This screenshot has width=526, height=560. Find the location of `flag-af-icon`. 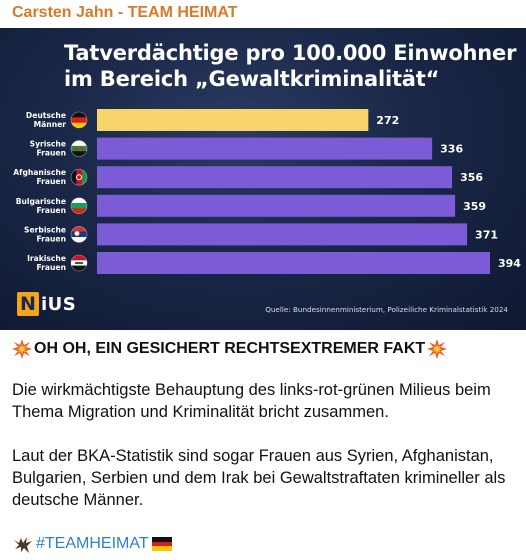

flag-af-icon is located at coordinates (79, 177).